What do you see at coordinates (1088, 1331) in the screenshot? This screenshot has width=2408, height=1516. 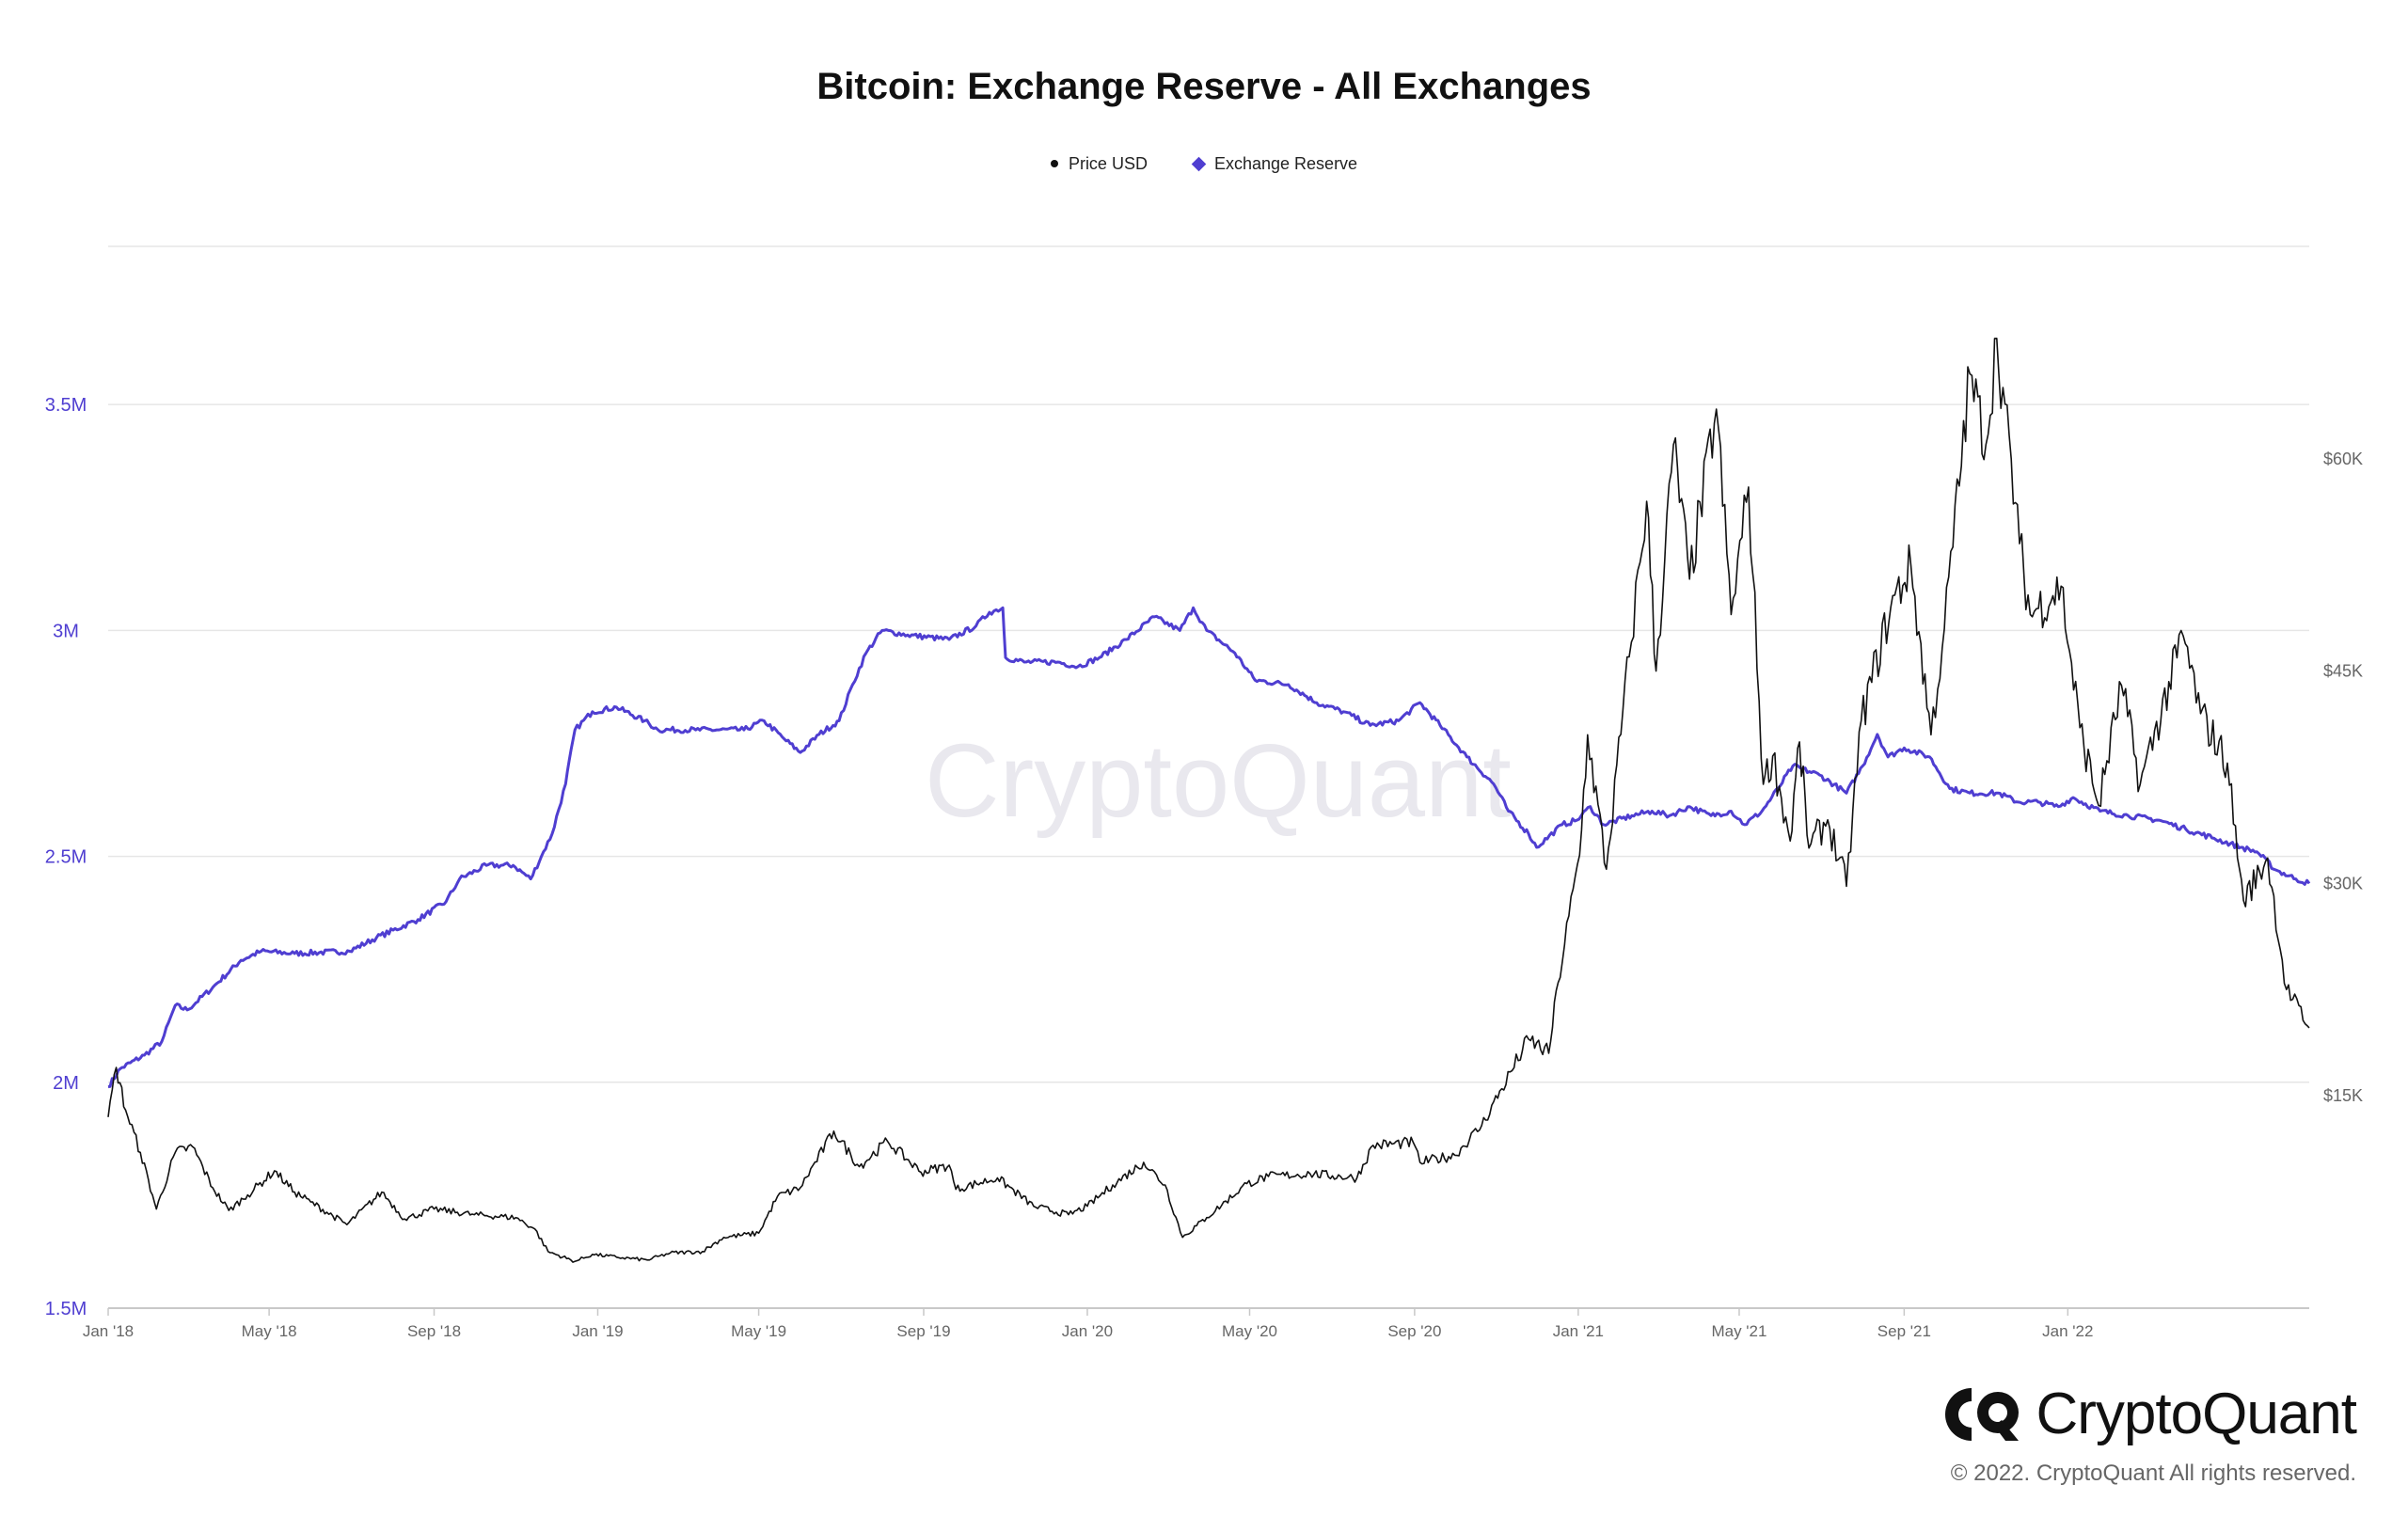 I see `x-tick-label: Jan '20` at bounding box center [1088, 1331].